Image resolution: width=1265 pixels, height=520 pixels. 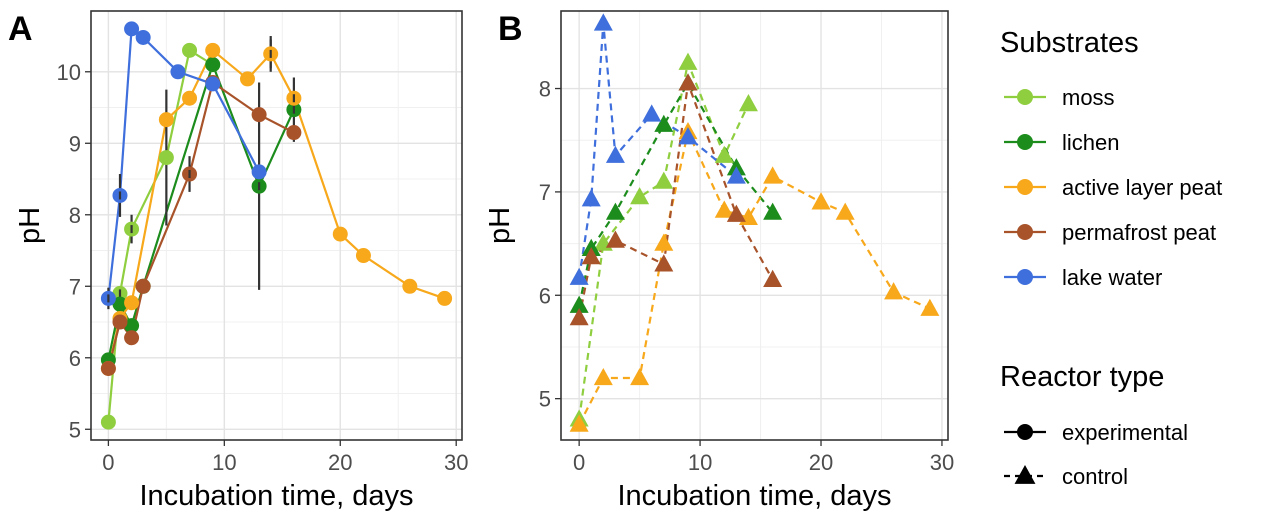 I want to click on legend-item-lake-water: lake water, so click(x=1083, y=277).